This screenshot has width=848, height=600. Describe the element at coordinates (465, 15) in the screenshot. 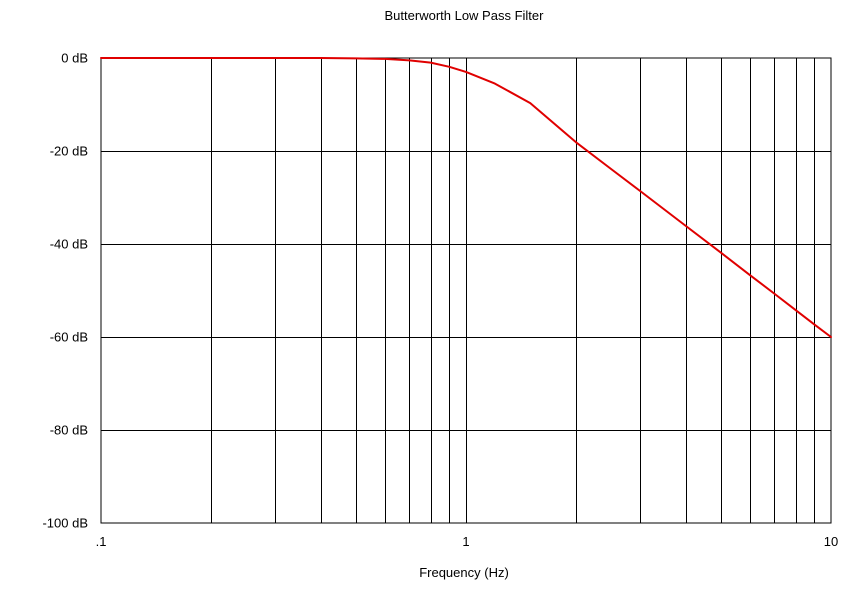

I see `chart-title: Butterworth Low Pass Filter` at that location.